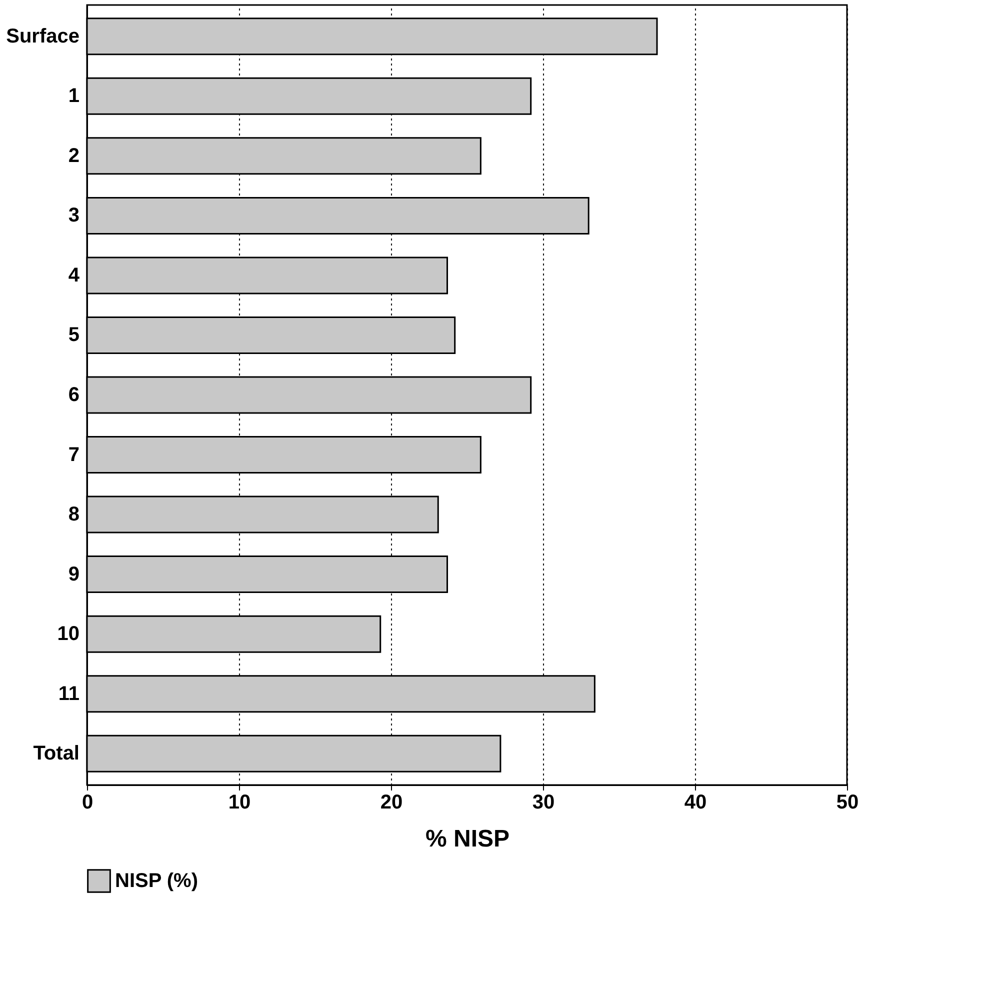 This screenshot has width=986, height=981. Describe the element at coordinates (391, 803) in the screenshot. I see `x-tick-label: 20` at that location.